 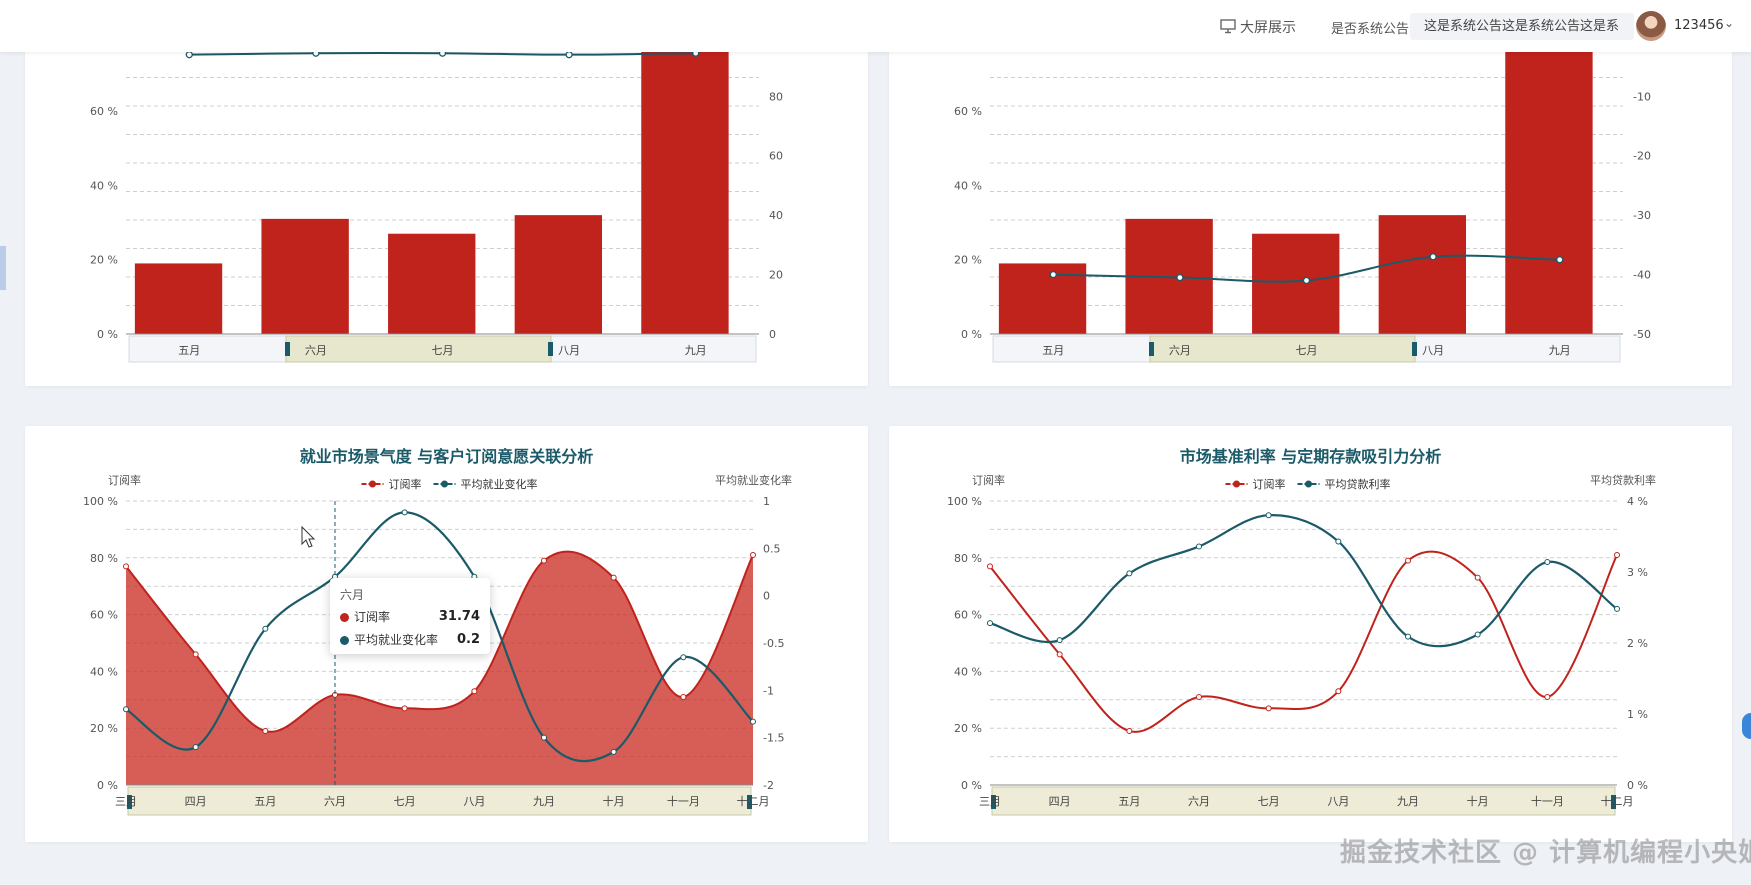 What do you see at coordinates (410, 616) in the screenshot?
I see `chart-tooltip: 六月 订阅率 31.74 平均就业变化率 0.2` at bounding box center [410, 616].